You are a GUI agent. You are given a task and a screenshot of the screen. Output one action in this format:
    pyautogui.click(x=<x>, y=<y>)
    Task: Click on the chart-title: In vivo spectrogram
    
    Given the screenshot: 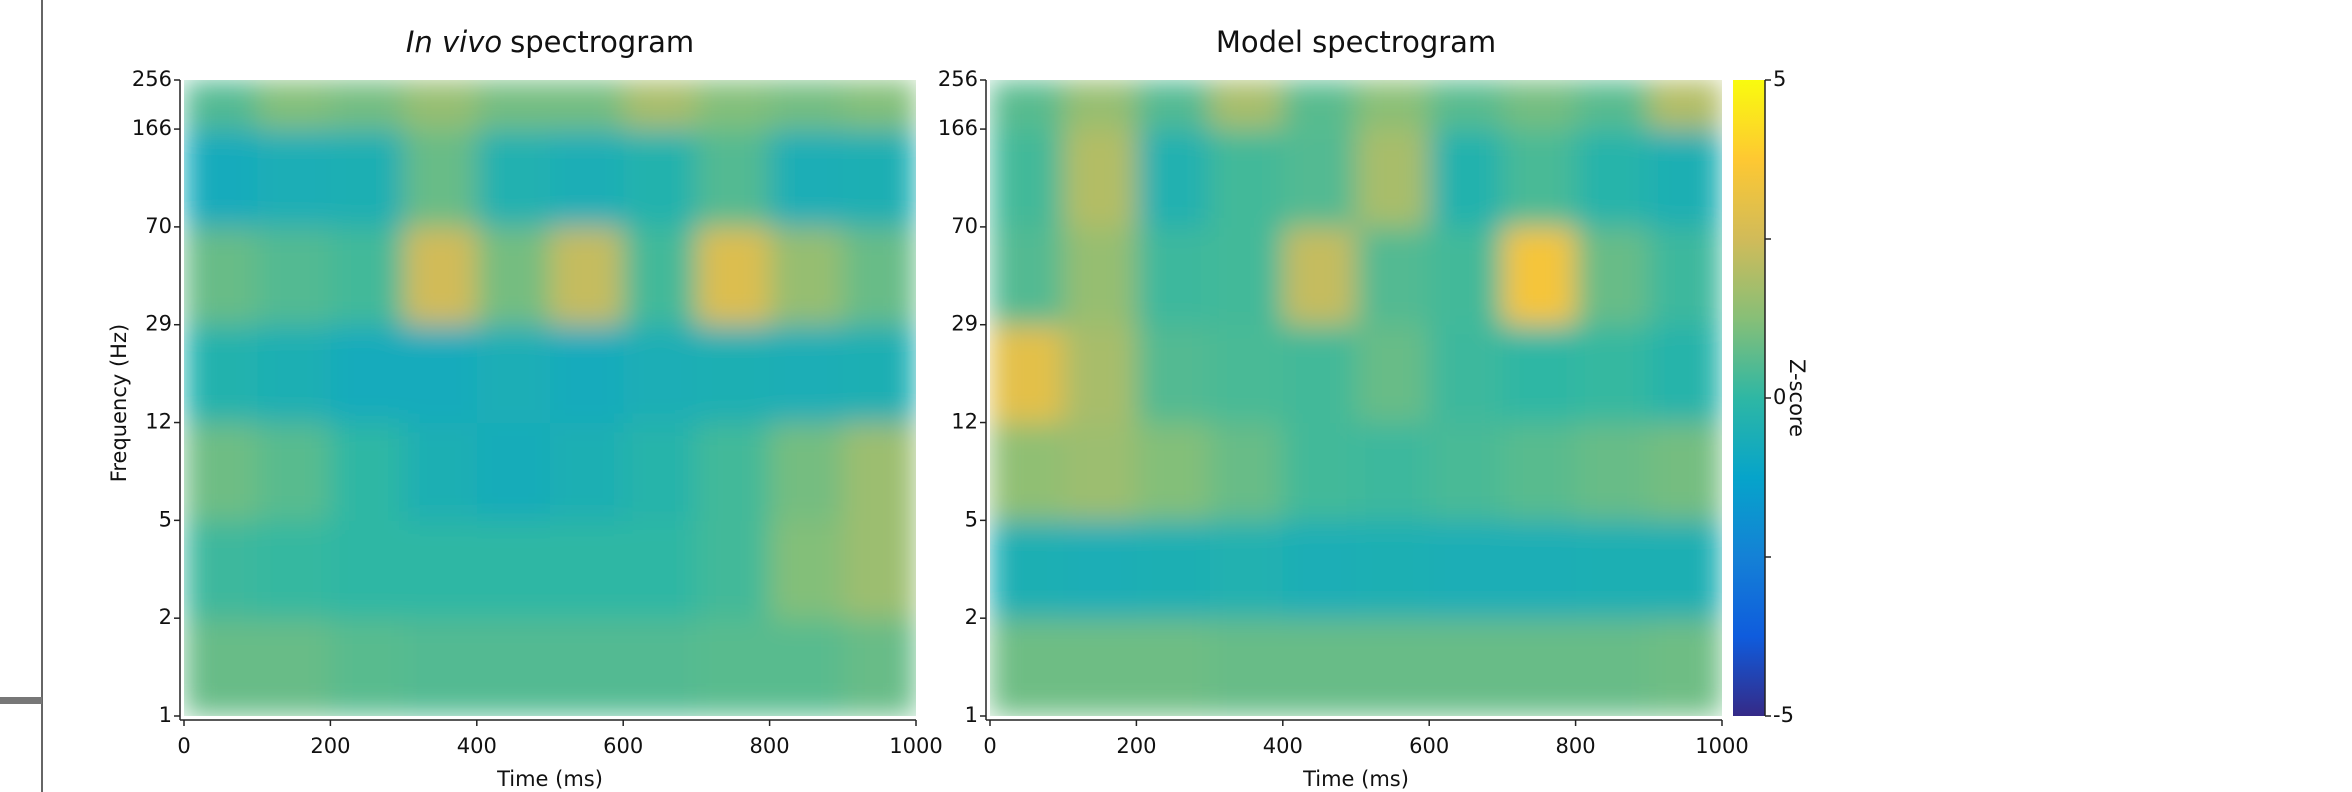 What is the action you would take?
    pyautogui.click(x=550, y=42)
    